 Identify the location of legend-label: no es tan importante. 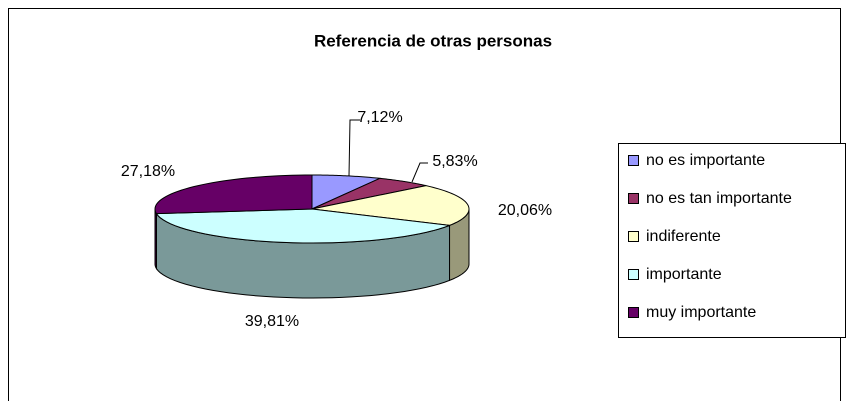
(719, 198).